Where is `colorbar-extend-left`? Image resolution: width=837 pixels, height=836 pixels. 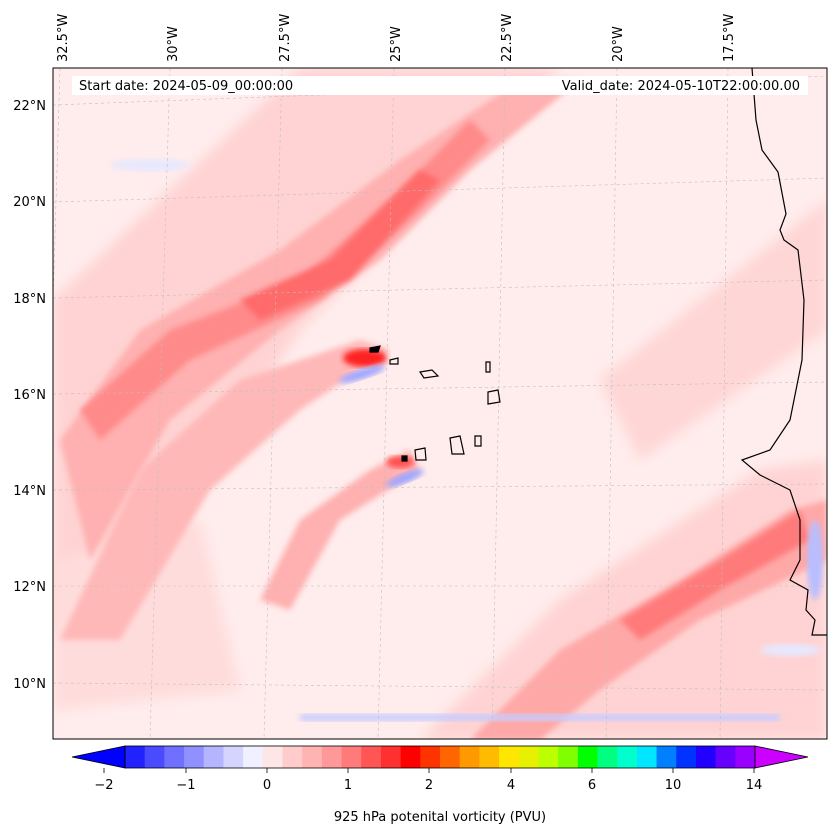 colorbar-extend-left is located at coordinates (98, 757).